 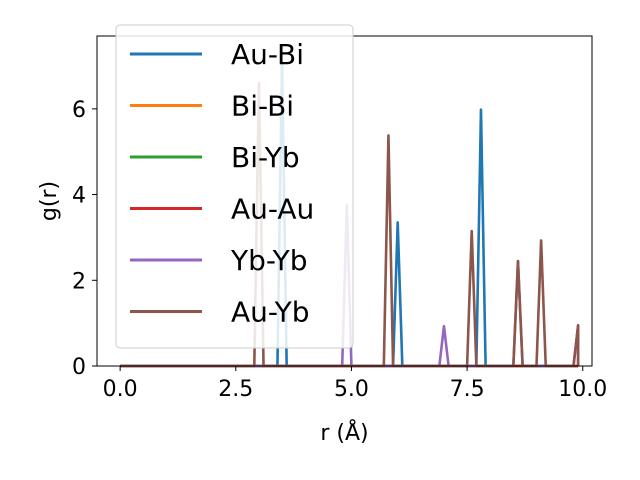 What do you see at coordinates (79, 110) in the screenshot?
I see `y-tick-label: 6` at bounding box center [79, 110].